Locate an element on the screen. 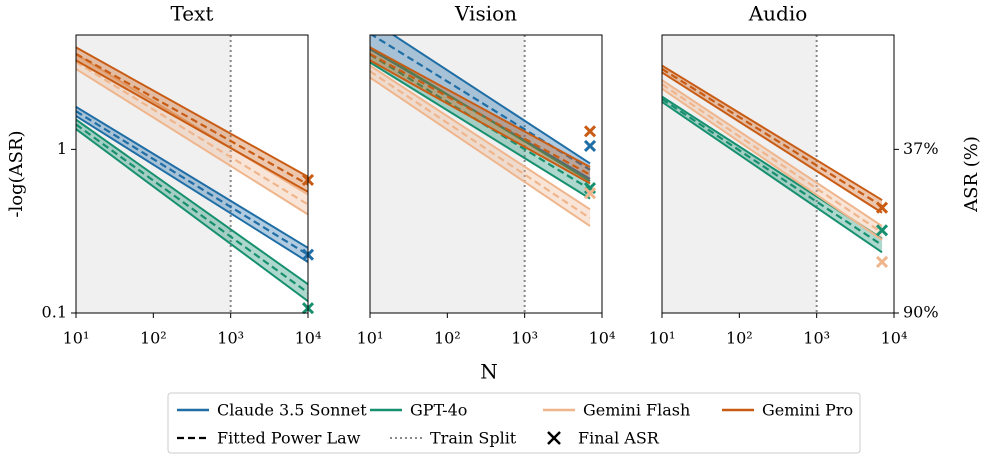 The height and width of the screenshot is (457, 987). y-tick-label: 1 is located at coordinates (62, 148).